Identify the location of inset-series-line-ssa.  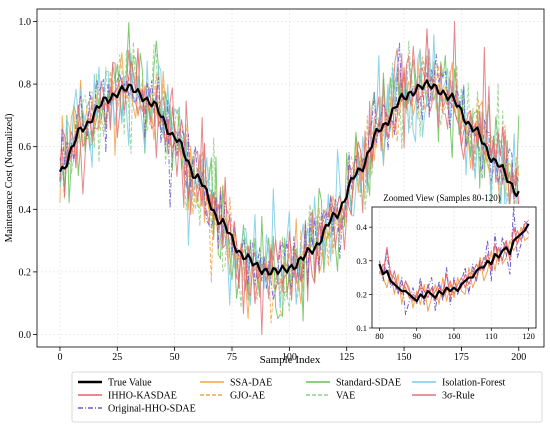
(454, 269).